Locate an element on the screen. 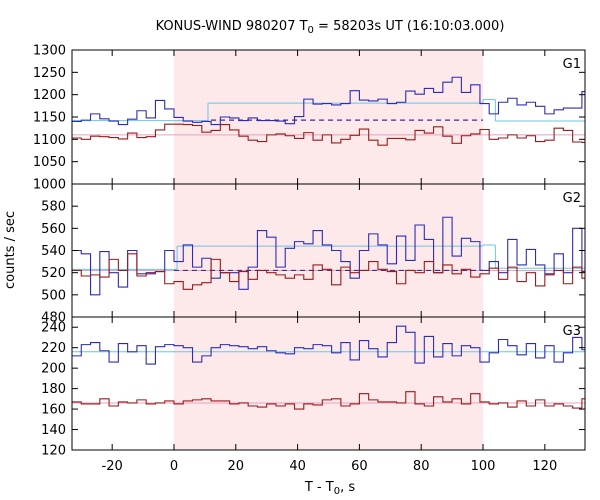  xtick-label: 40 is located at coordinates (297, 466).